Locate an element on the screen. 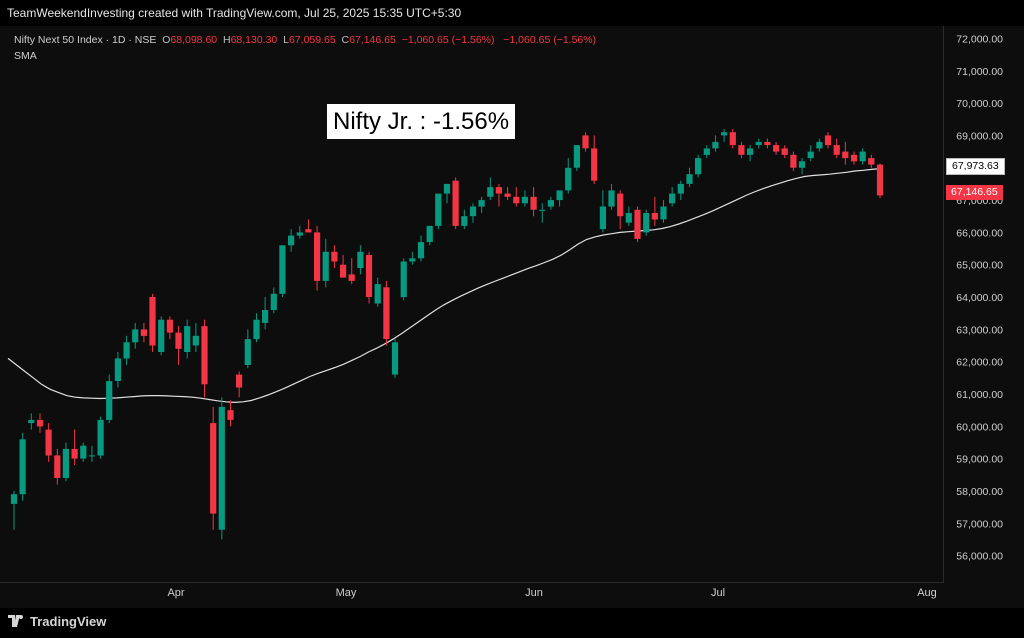  last-price-tag: 67,146.65 is located at coordinates (974, 192).